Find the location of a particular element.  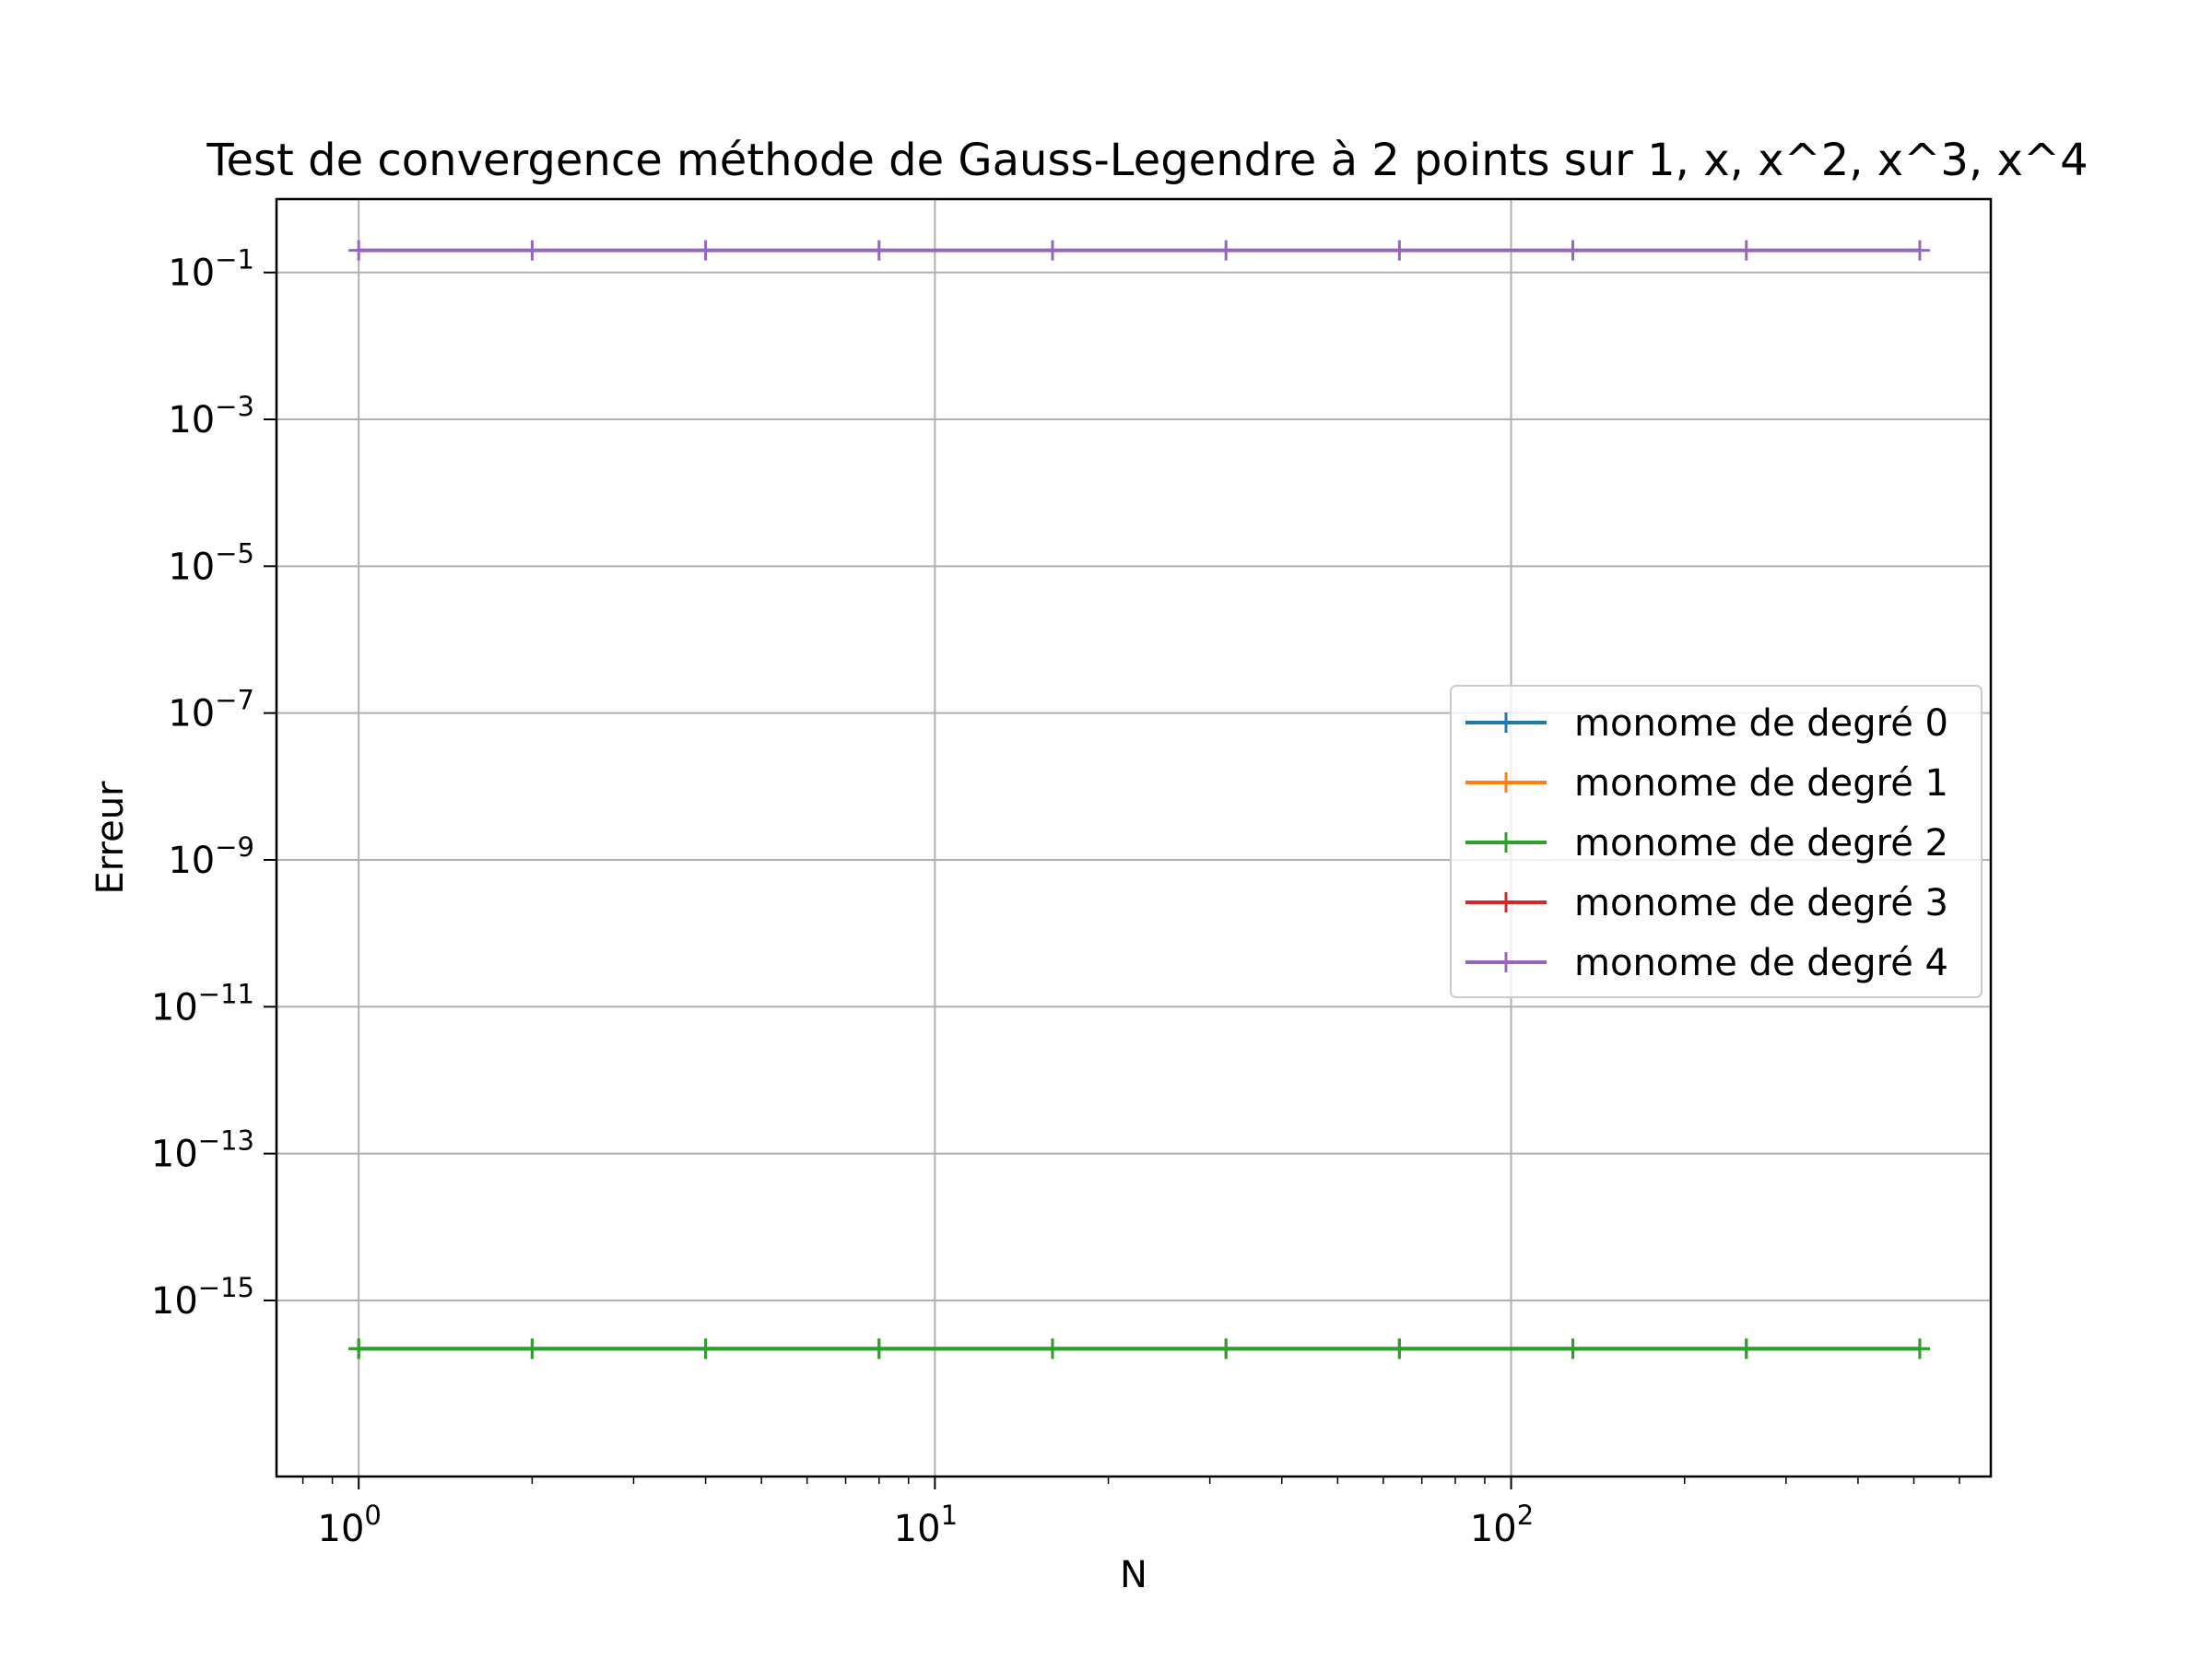

legend-entry: monome de degré 4 is located at coordinates (1706, 963).